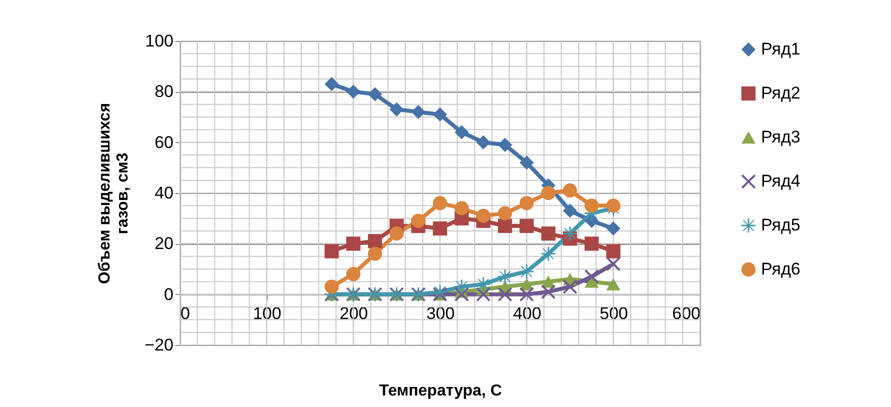  What do you see at coordinates (440, 313) in the screenshot?
I see `x-tick-label: 300` at bounding box center [440, 313].